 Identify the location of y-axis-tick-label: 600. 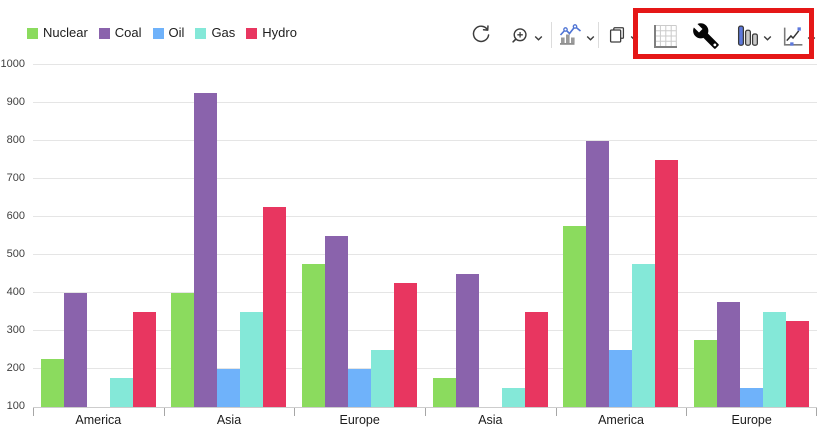
(15, 216).